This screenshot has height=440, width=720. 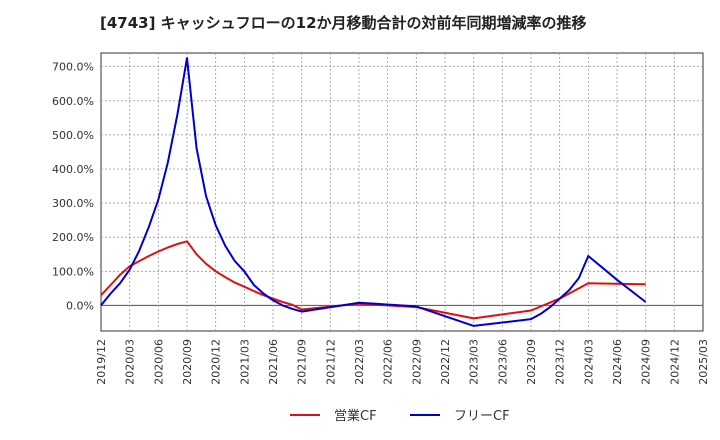 What do you see at coordinates (73, 203) in the screenshot?
I see `y-tick-label: 300.0%` at bounding box center [73, 203].